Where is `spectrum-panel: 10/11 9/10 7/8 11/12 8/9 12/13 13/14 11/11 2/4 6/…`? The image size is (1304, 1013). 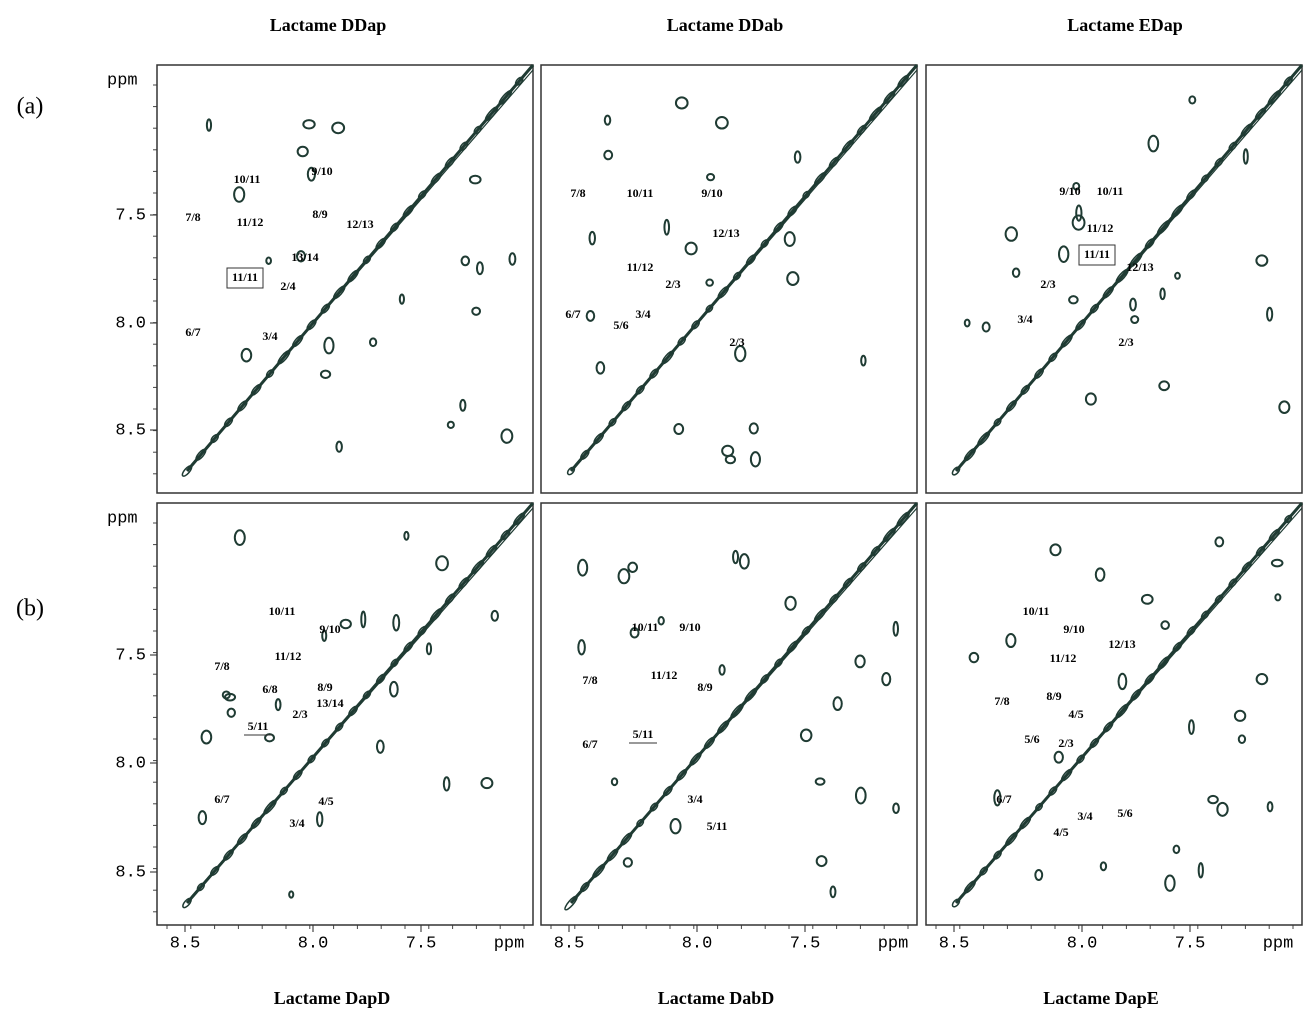
spectrum-panel: 10/11 9/10 7/8 11/12 8/9 12/13 13/14 11/11 2/4 6/… is located at coordinates (345, 279).